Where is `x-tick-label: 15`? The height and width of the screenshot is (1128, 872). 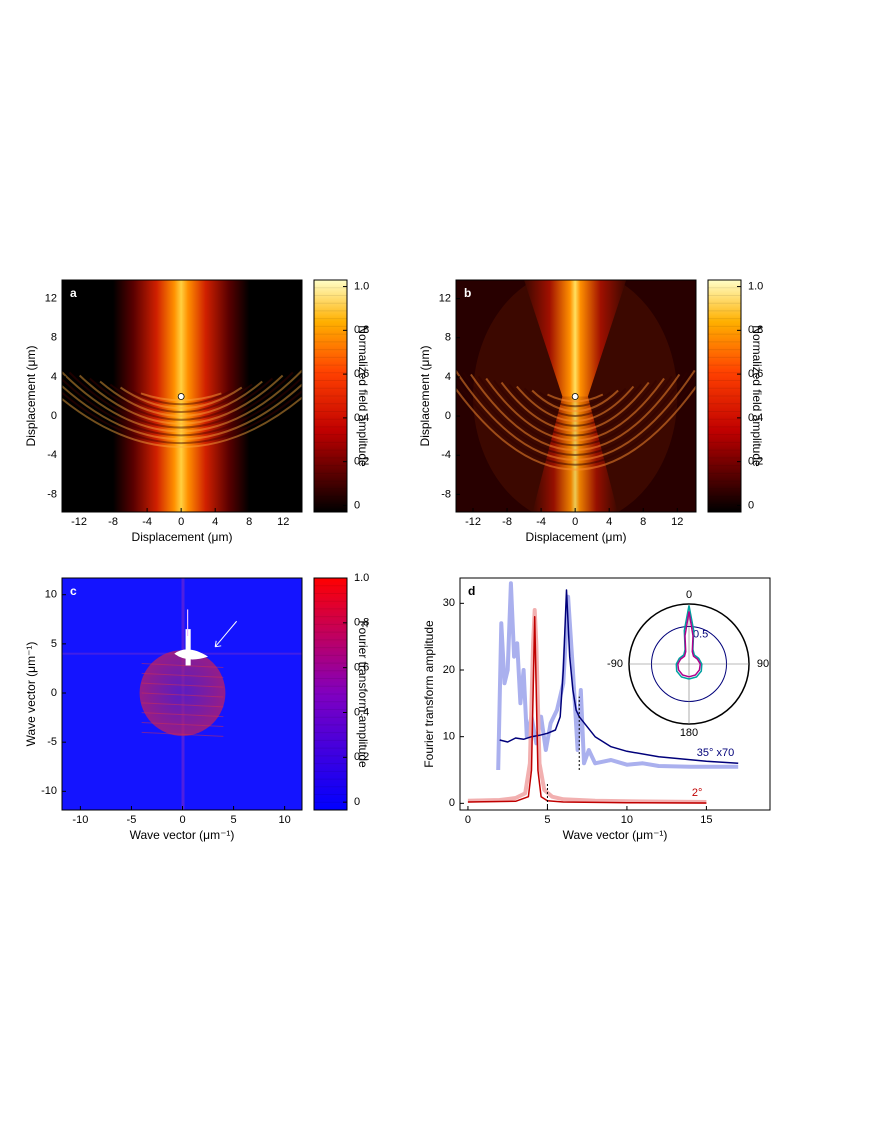 x-tick-label: 15 is located at coordinates (706, 820).